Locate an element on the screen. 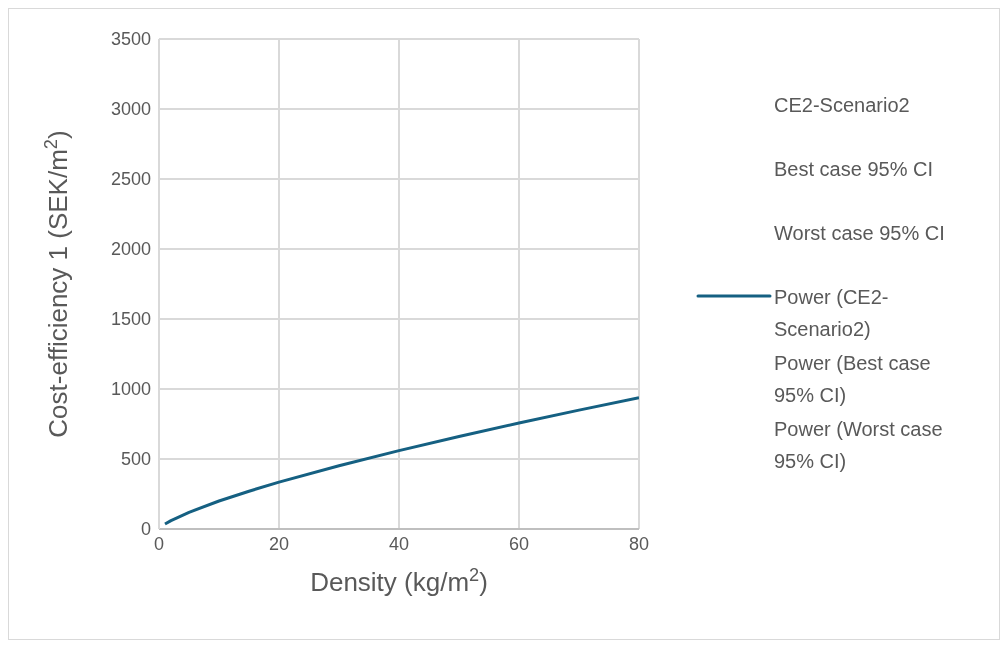 Image resolution: width=1002 pixels, height=648 pixels. y-tick-label: 2500 is located at coordinates (130, 179).